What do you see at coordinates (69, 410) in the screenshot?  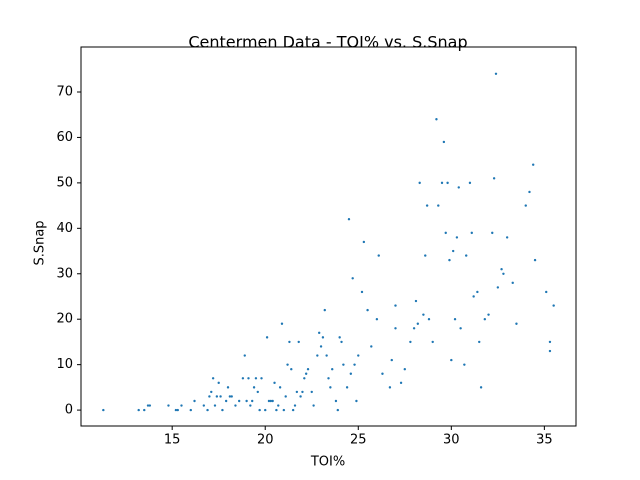 I see `y-tick-label: 0` at bounding box center [69, 410].